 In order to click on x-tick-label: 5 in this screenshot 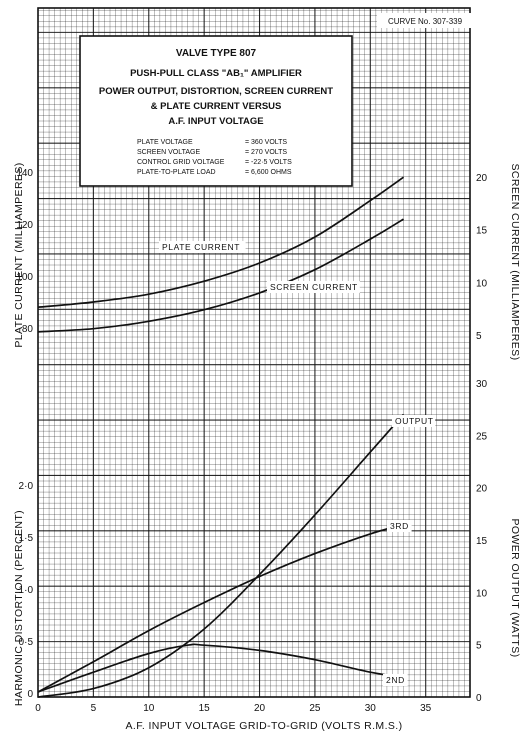, I will do `click(94, 708)`.